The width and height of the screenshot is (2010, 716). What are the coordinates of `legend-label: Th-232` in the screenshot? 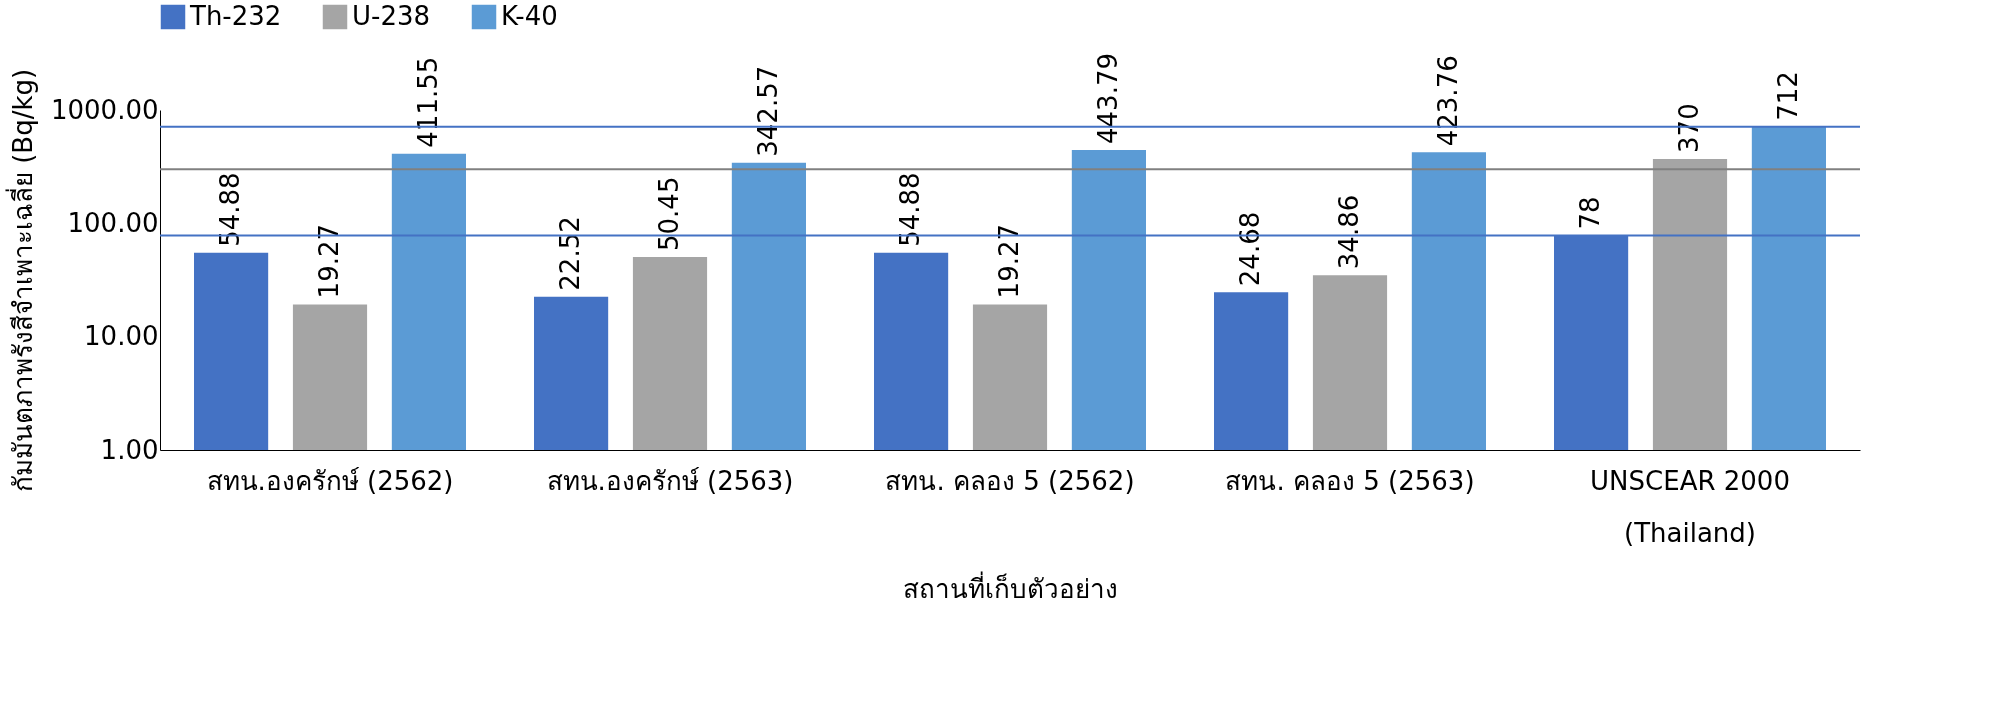 It's located at (235, 16).